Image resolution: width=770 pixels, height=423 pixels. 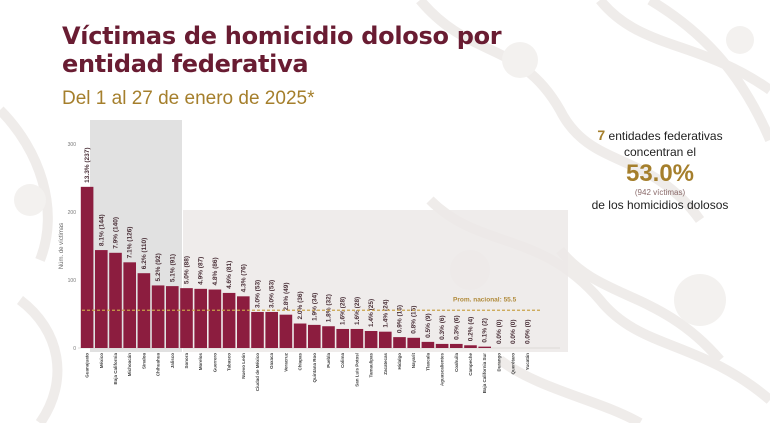 I want to click on y-tick-label: 200, so click(x=72, y=213).